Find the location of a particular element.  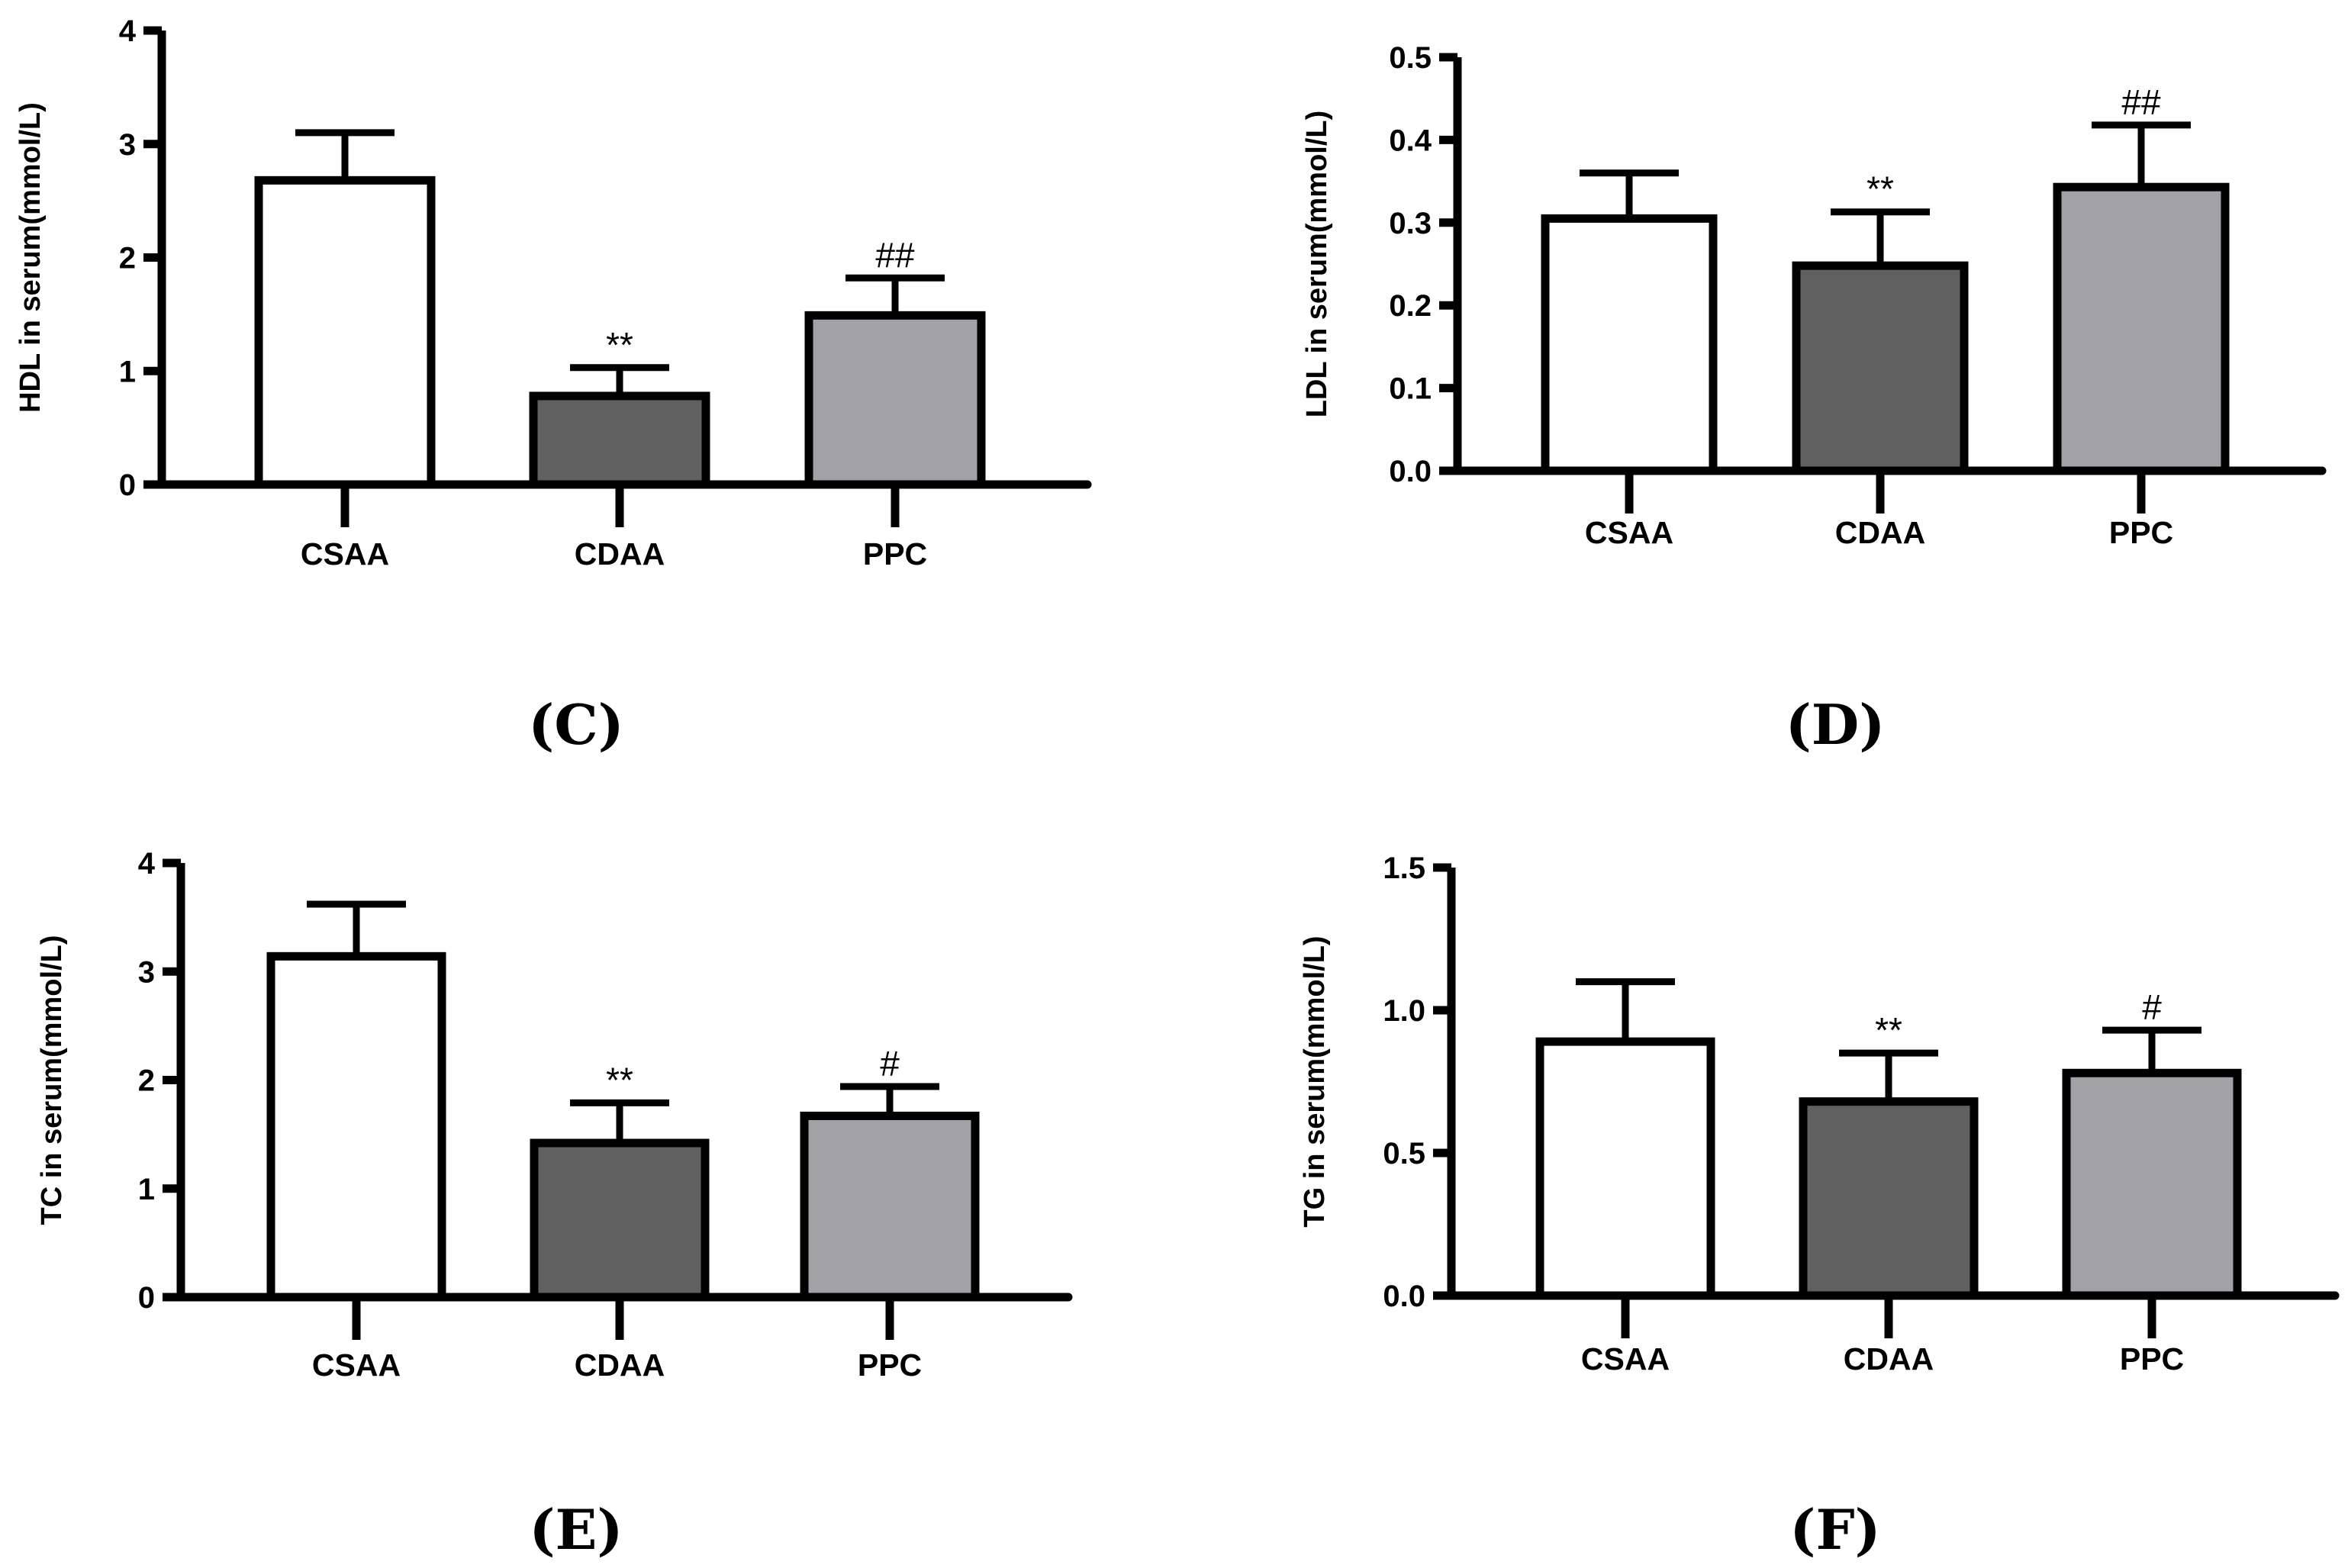

y-tick-label: 0.4 is located at coordinates (1410, 140).